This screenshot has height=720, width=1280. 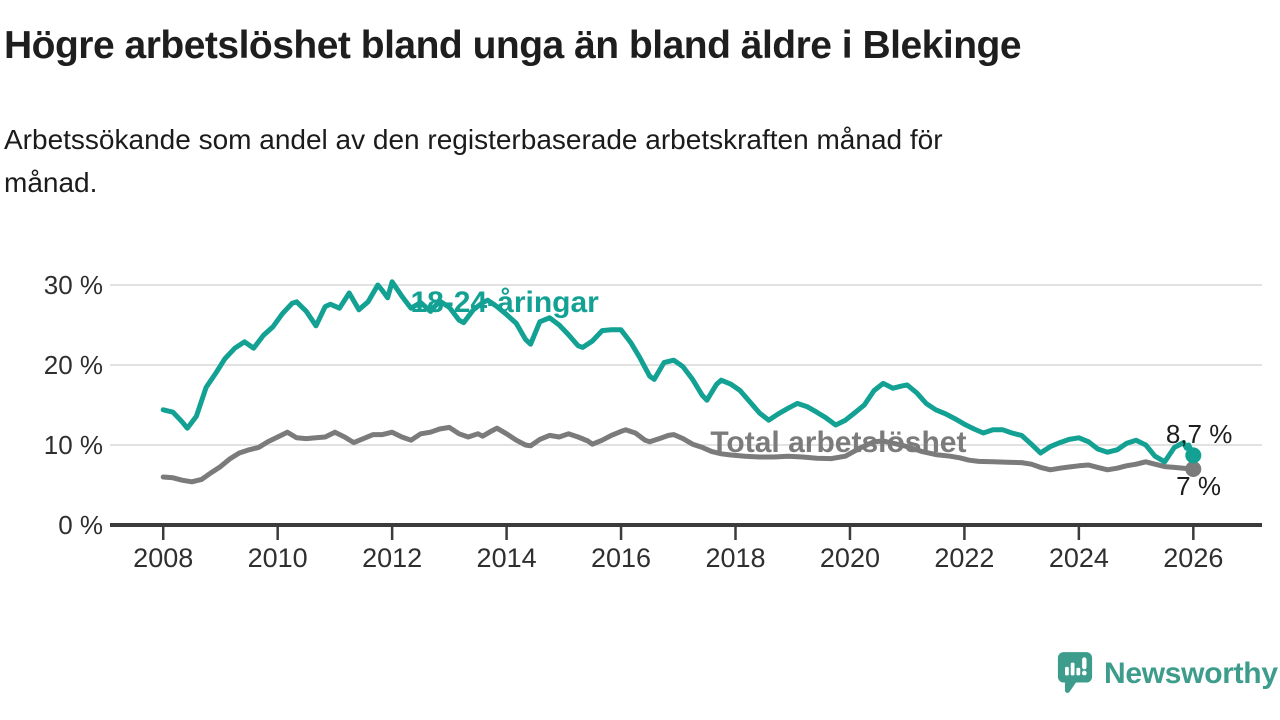 I want to click on speech-bubble-shape, so click(x=1075, y=672).